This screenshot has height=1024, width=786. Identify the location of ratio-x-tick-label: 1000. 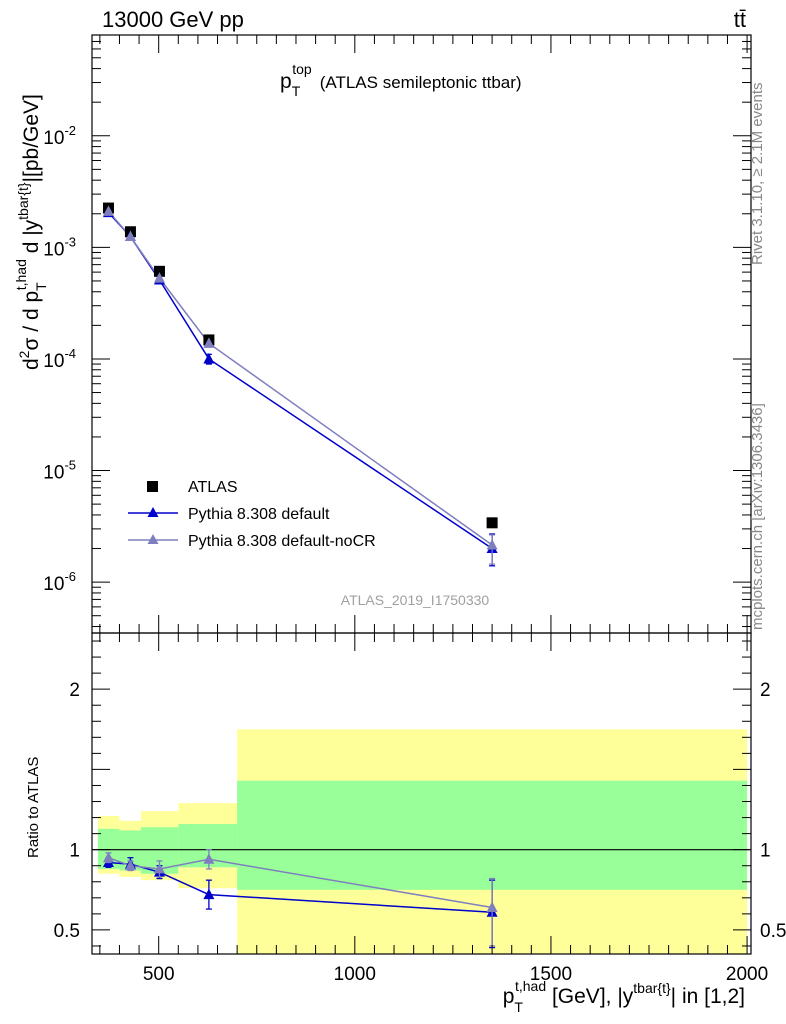
(355, 974).